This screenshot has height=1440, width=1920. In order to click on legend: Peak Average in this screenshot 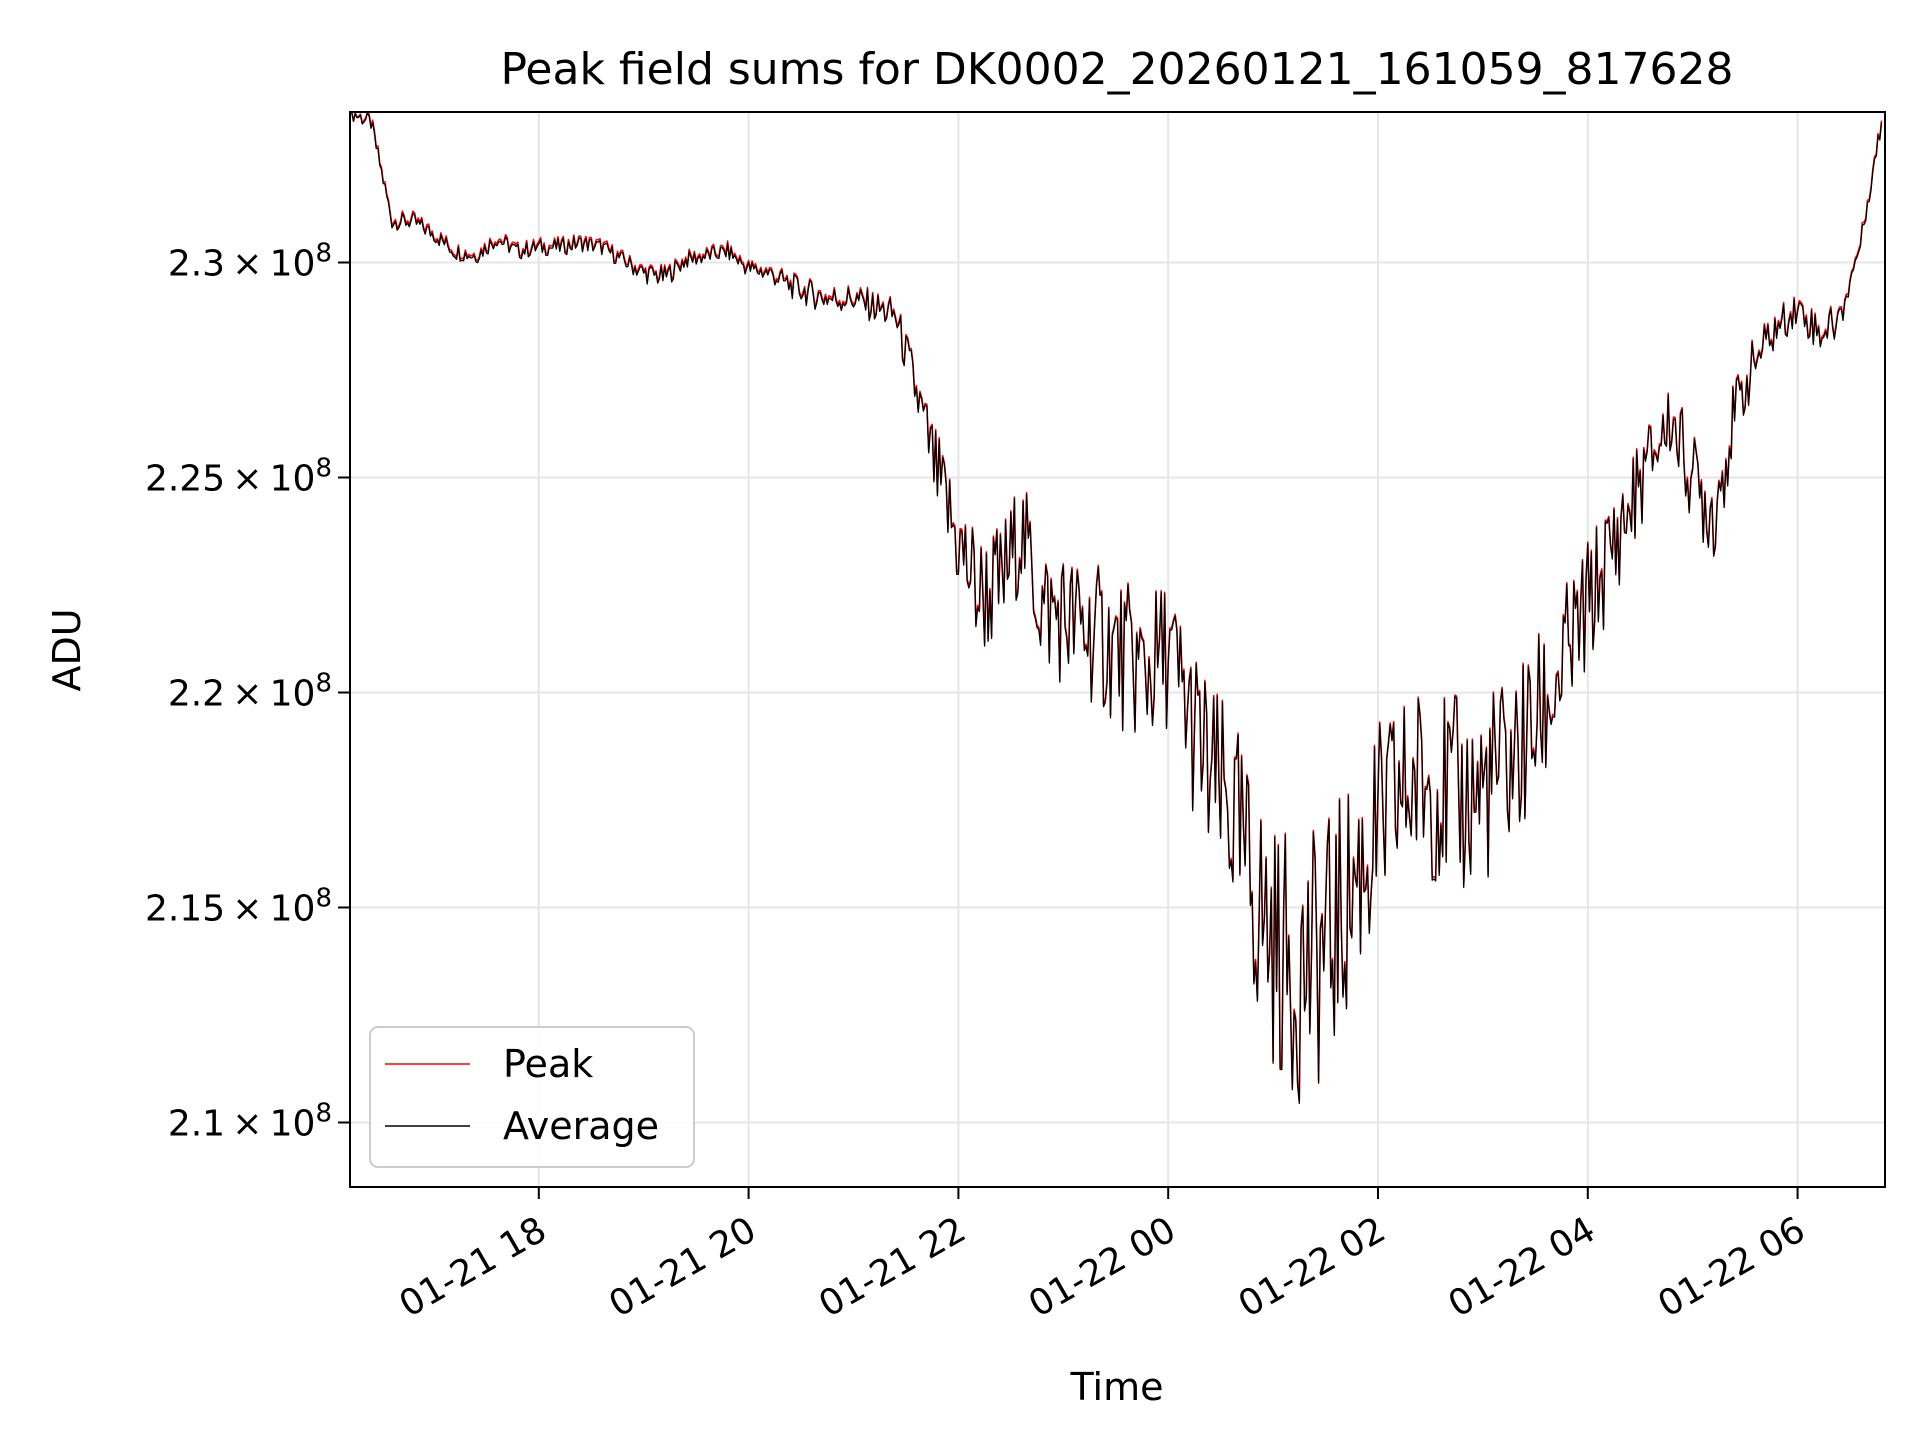, I will do `click(532, 1097)`.